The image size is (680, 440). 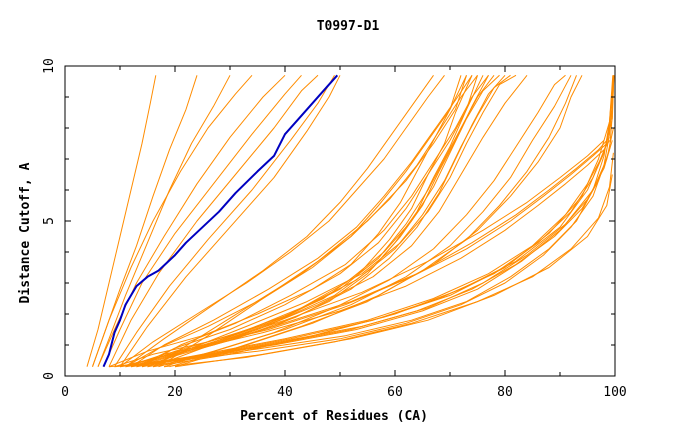 What do you see at coordinates (348, 26) in the screenshot?
I see `chart-title: T0997-D1` at bounding box center [348, 26].